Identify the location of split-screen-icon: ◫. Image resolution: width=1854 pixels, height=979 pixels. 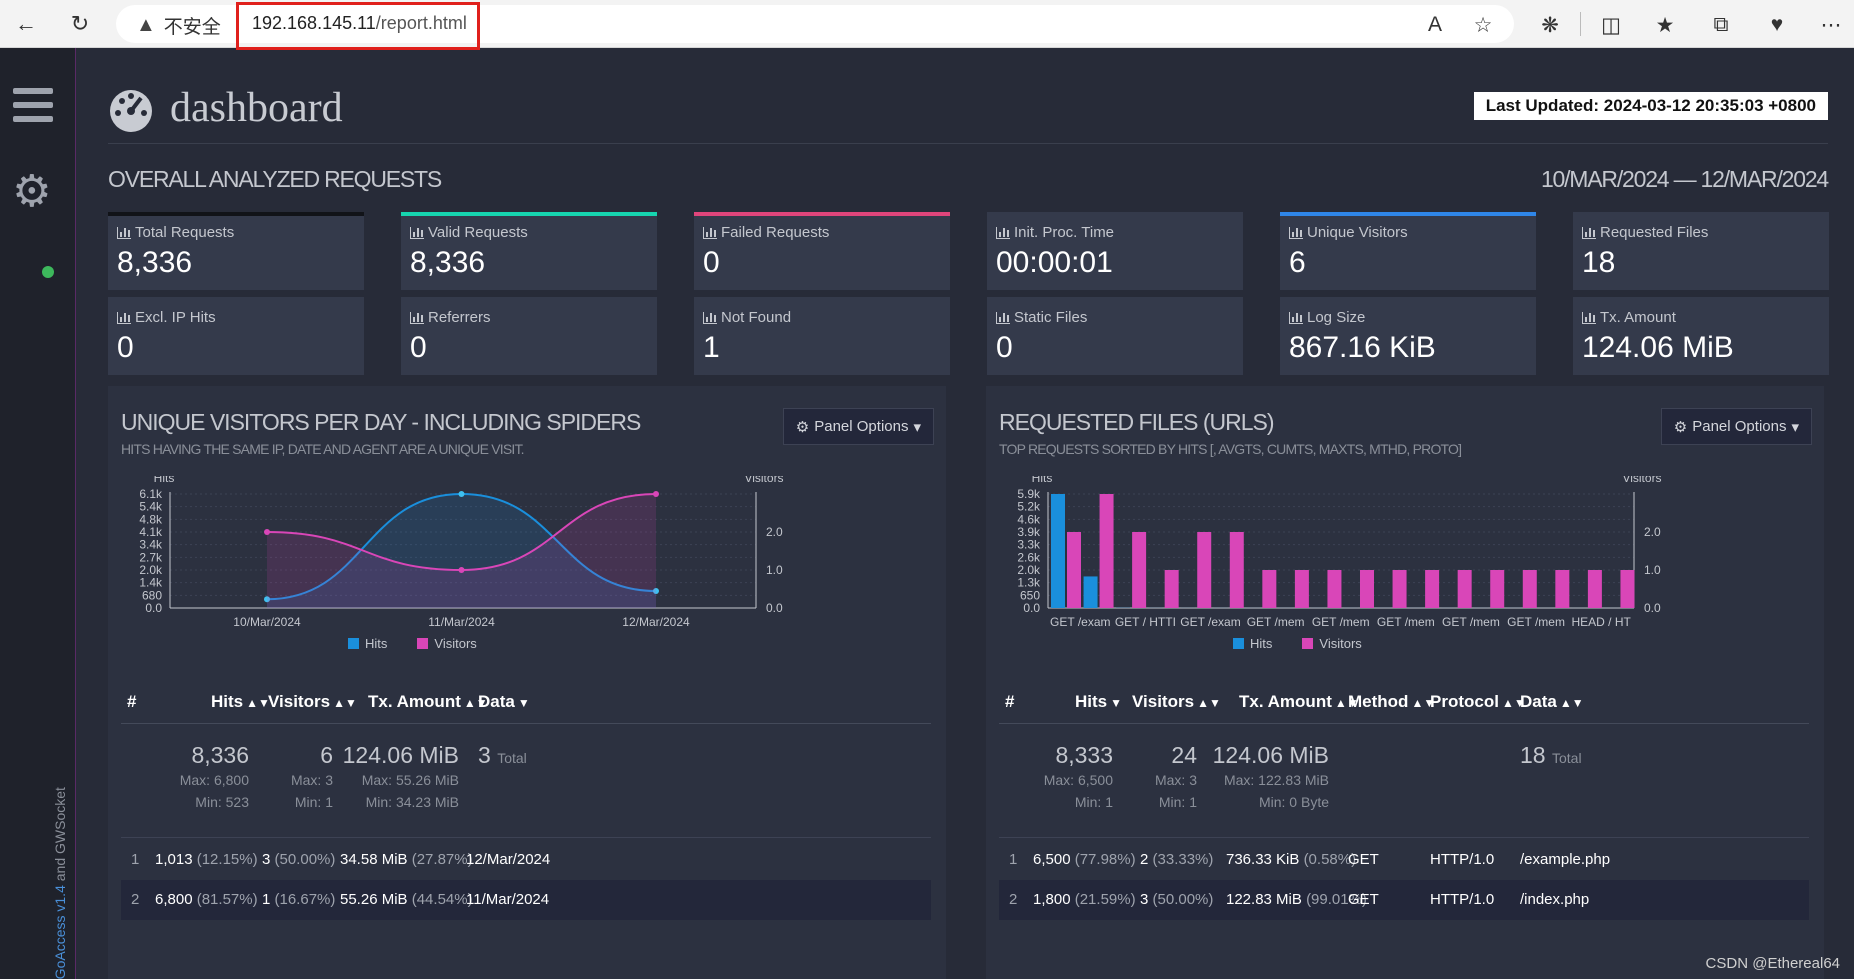
(1611, 25).